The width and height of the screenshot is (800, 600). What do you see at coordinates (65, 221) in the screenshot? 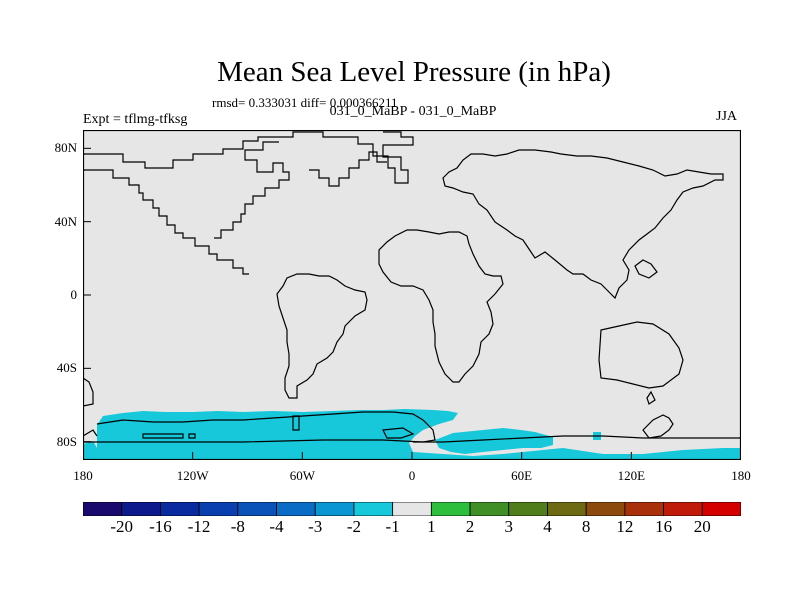
I see `y-tick-label: 40N` at bounding box center [65, 221].